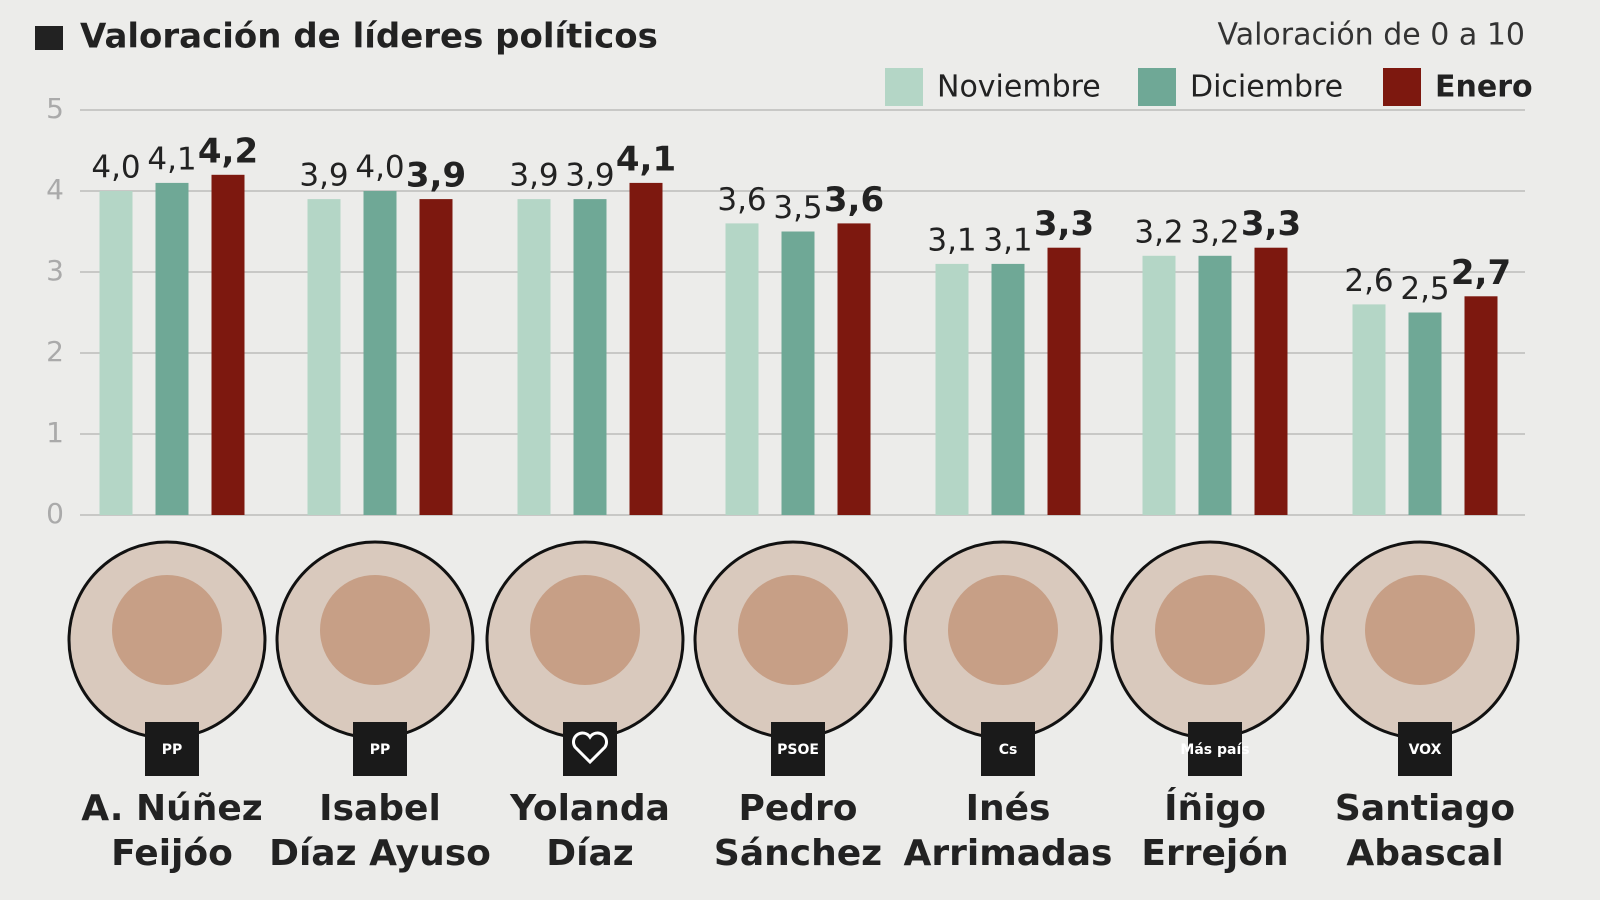  I want to click on value-label: 3,5, so click(797, 208).